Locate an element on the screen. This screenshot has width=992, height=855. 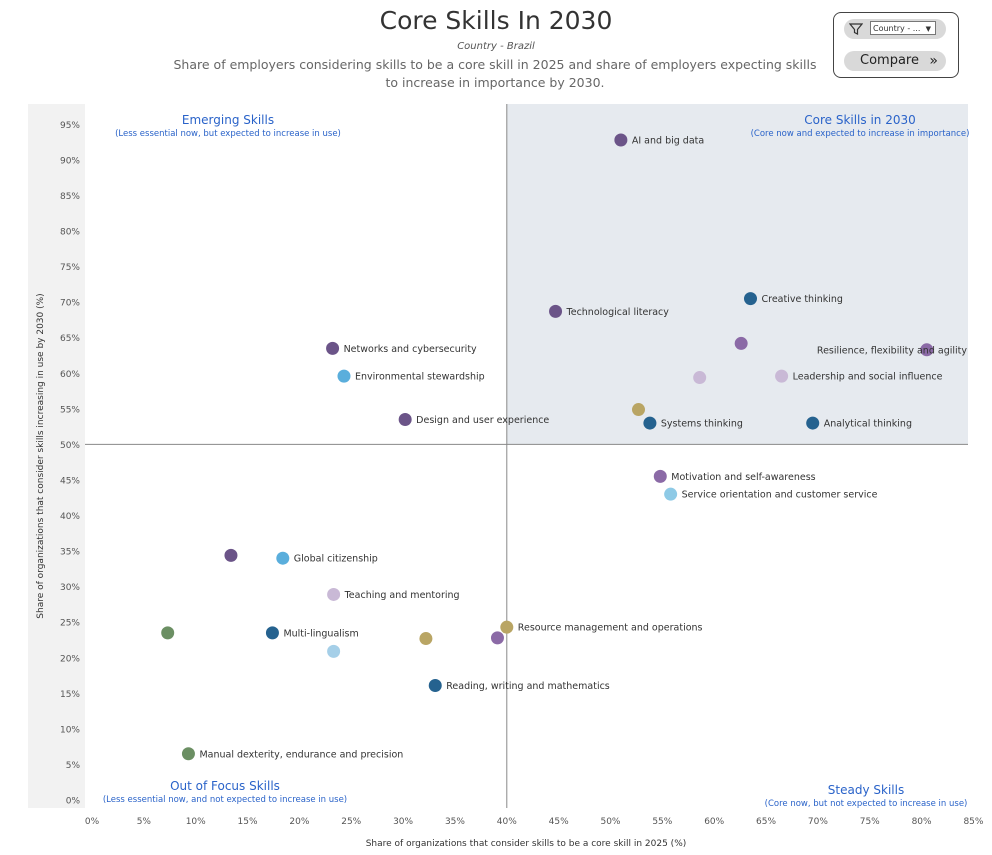
country-select: Country - ... ▼ is located at coordinates (903, 28).